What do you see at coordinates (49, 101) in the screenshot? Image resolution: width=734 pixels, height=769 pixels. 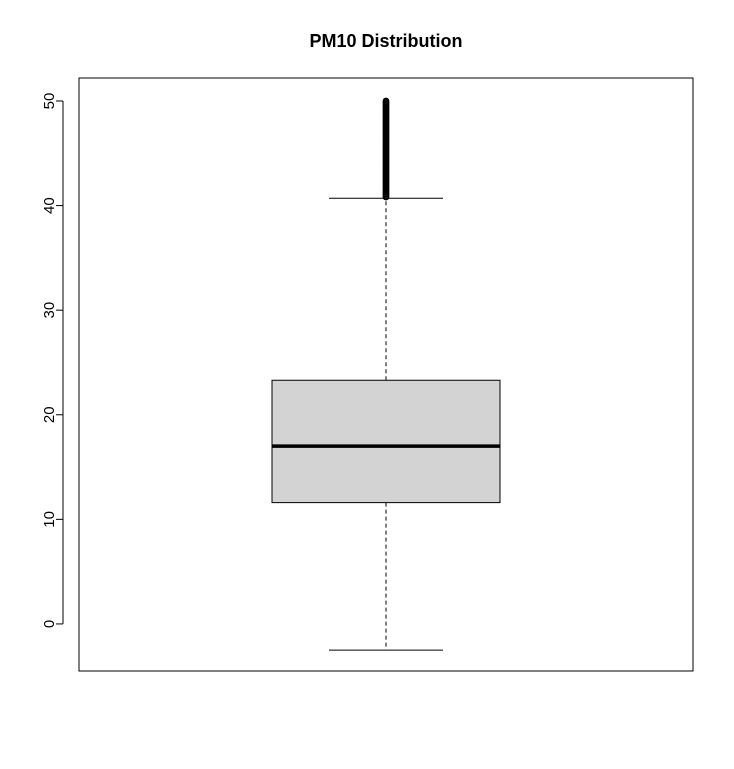 I see `y-tick-label: 50` at bounding box center [49, 101].